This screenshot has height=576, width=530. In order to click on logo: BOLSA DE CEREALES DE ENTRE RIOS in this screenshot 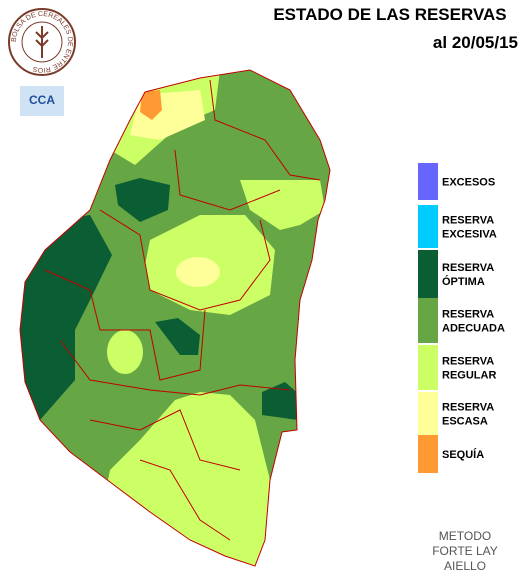, I will do `click(42, 42)`.